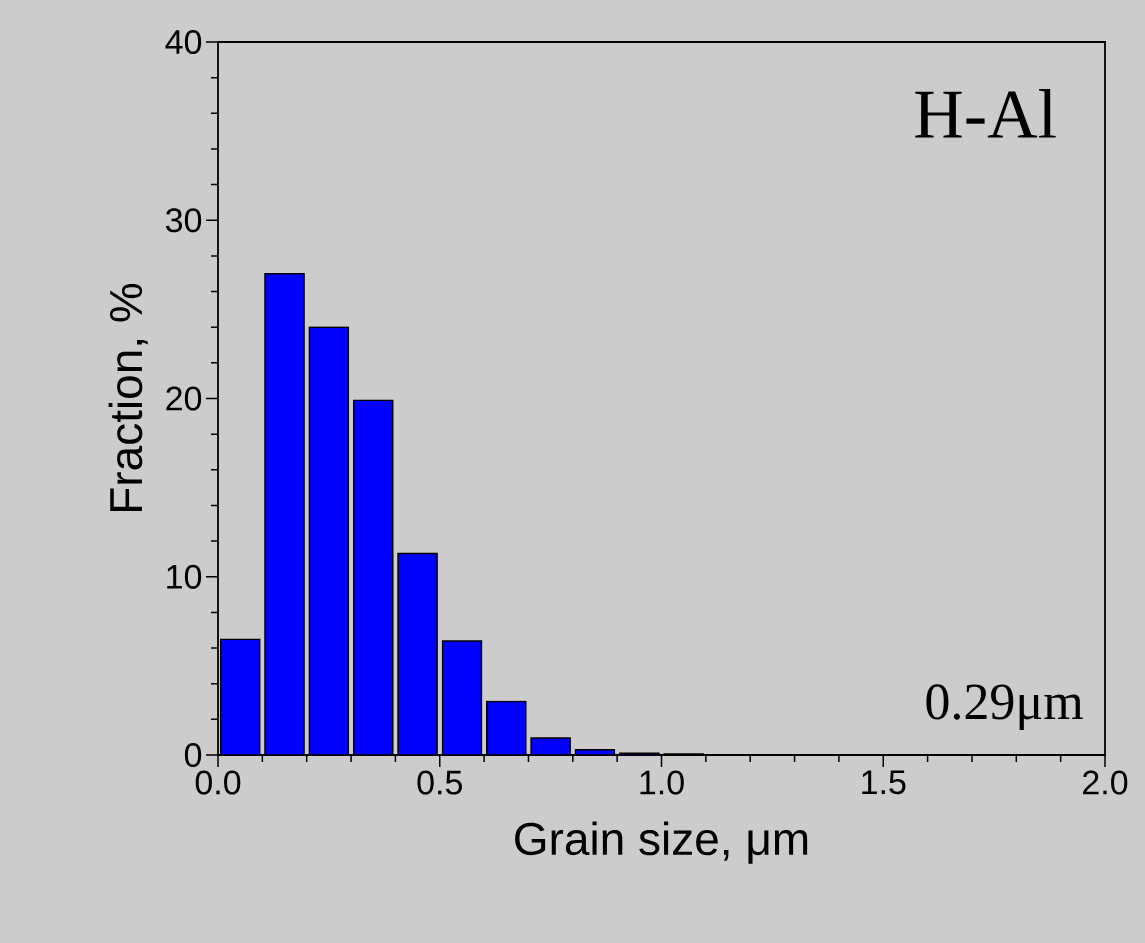 The image size is (1145, 943). I want to click on y-tick-label: 10, so click(184, 576).